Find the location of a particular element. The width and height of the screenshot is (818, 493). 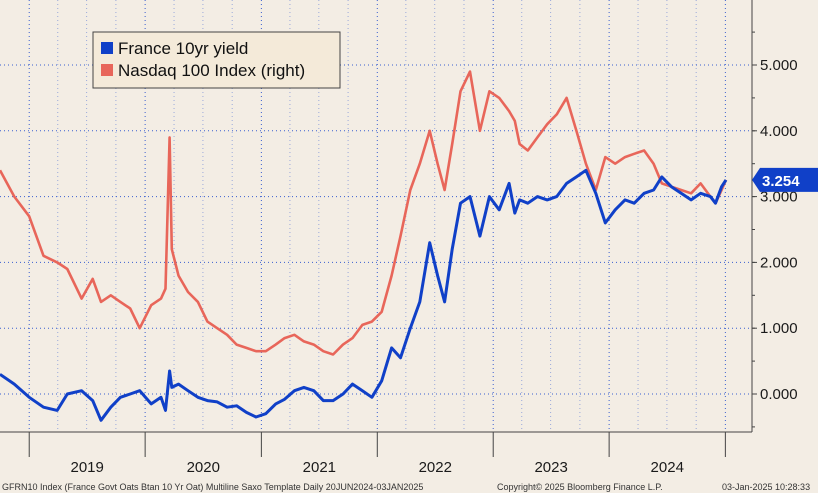

last-value-box is located at coordinates (785, 179).